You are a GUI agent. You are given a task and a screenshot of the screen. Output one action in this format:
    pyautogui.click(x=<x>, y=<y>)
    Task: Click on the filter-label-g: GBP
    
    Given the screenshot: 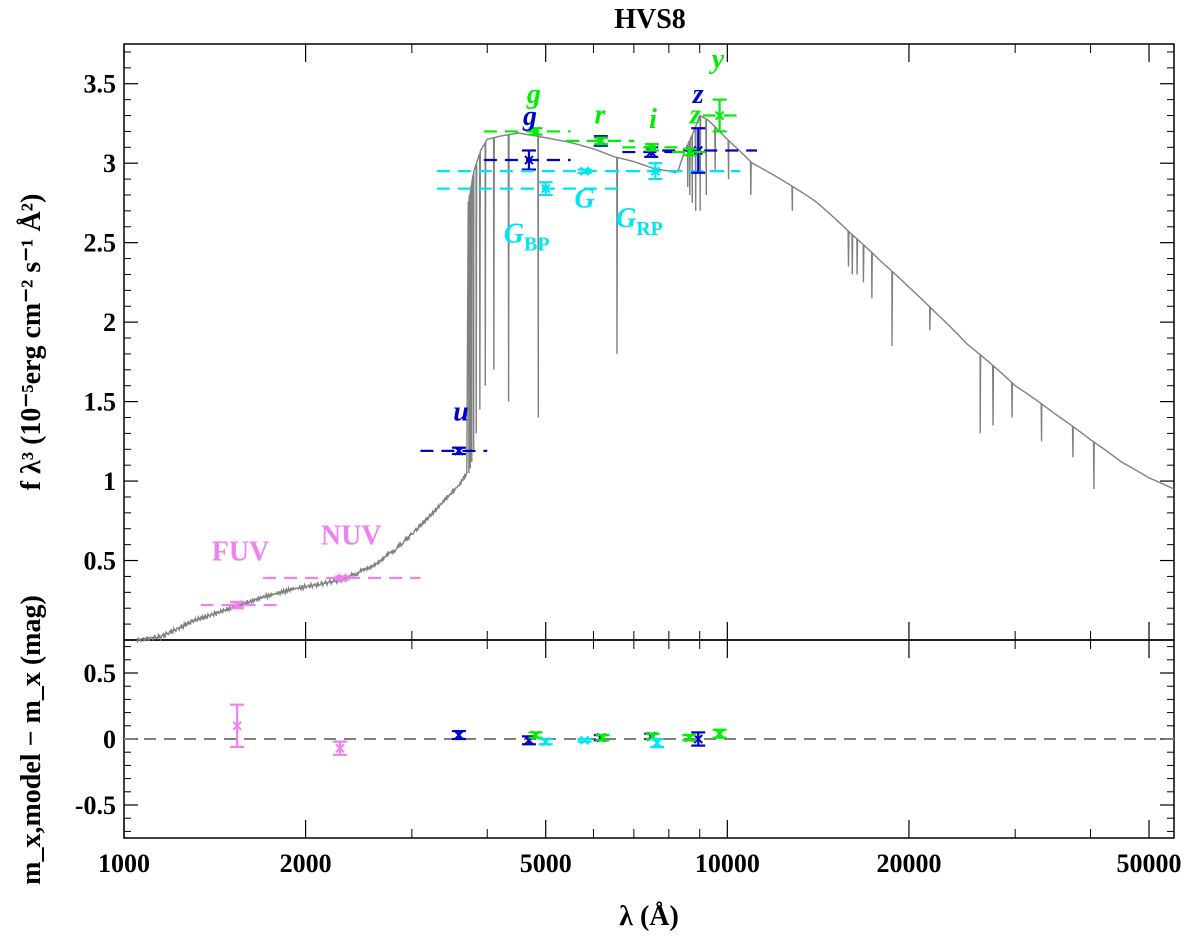 What is the action you would take?
    pyautogui.click(x=527, y=237)
    